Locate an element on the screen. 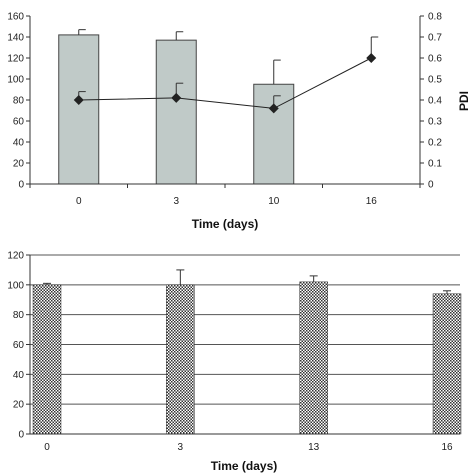 The height and width of the screenshot is (474, 474). top-chart-right-tick-label: 0.3 is located at coordinates (435, 122).